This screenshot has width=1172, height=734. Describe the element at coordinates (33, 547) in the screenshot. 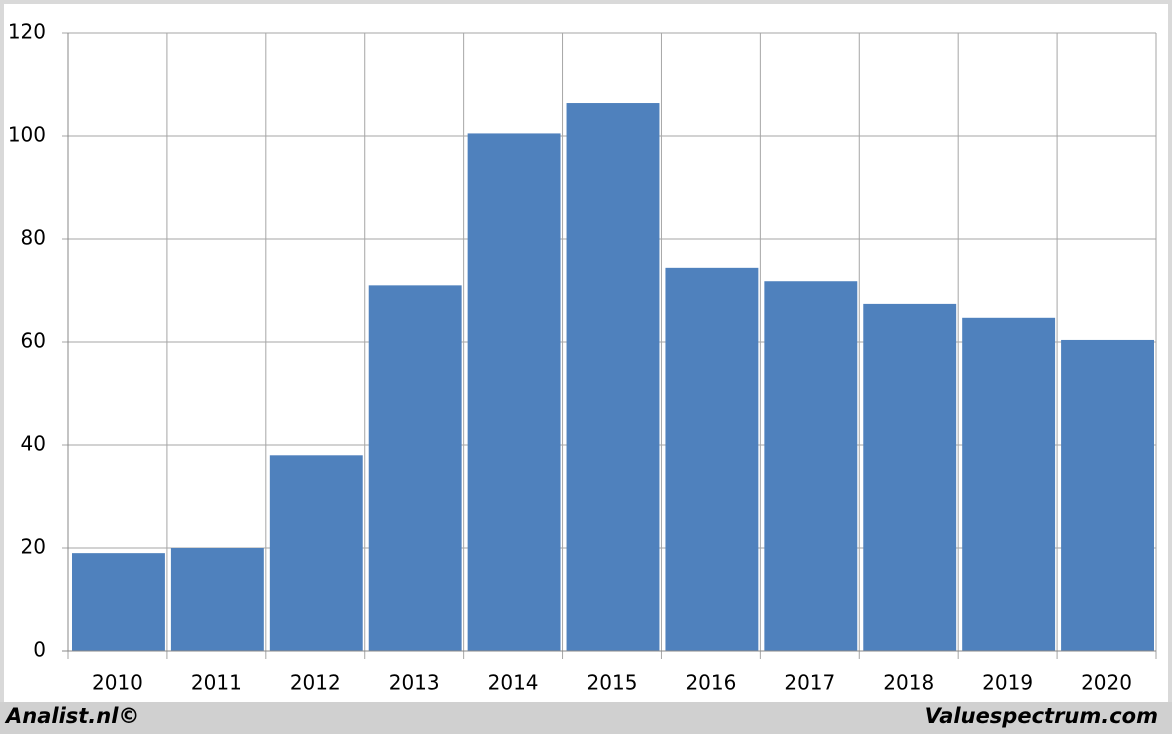

I see `y-tick-label: 20` at that location.